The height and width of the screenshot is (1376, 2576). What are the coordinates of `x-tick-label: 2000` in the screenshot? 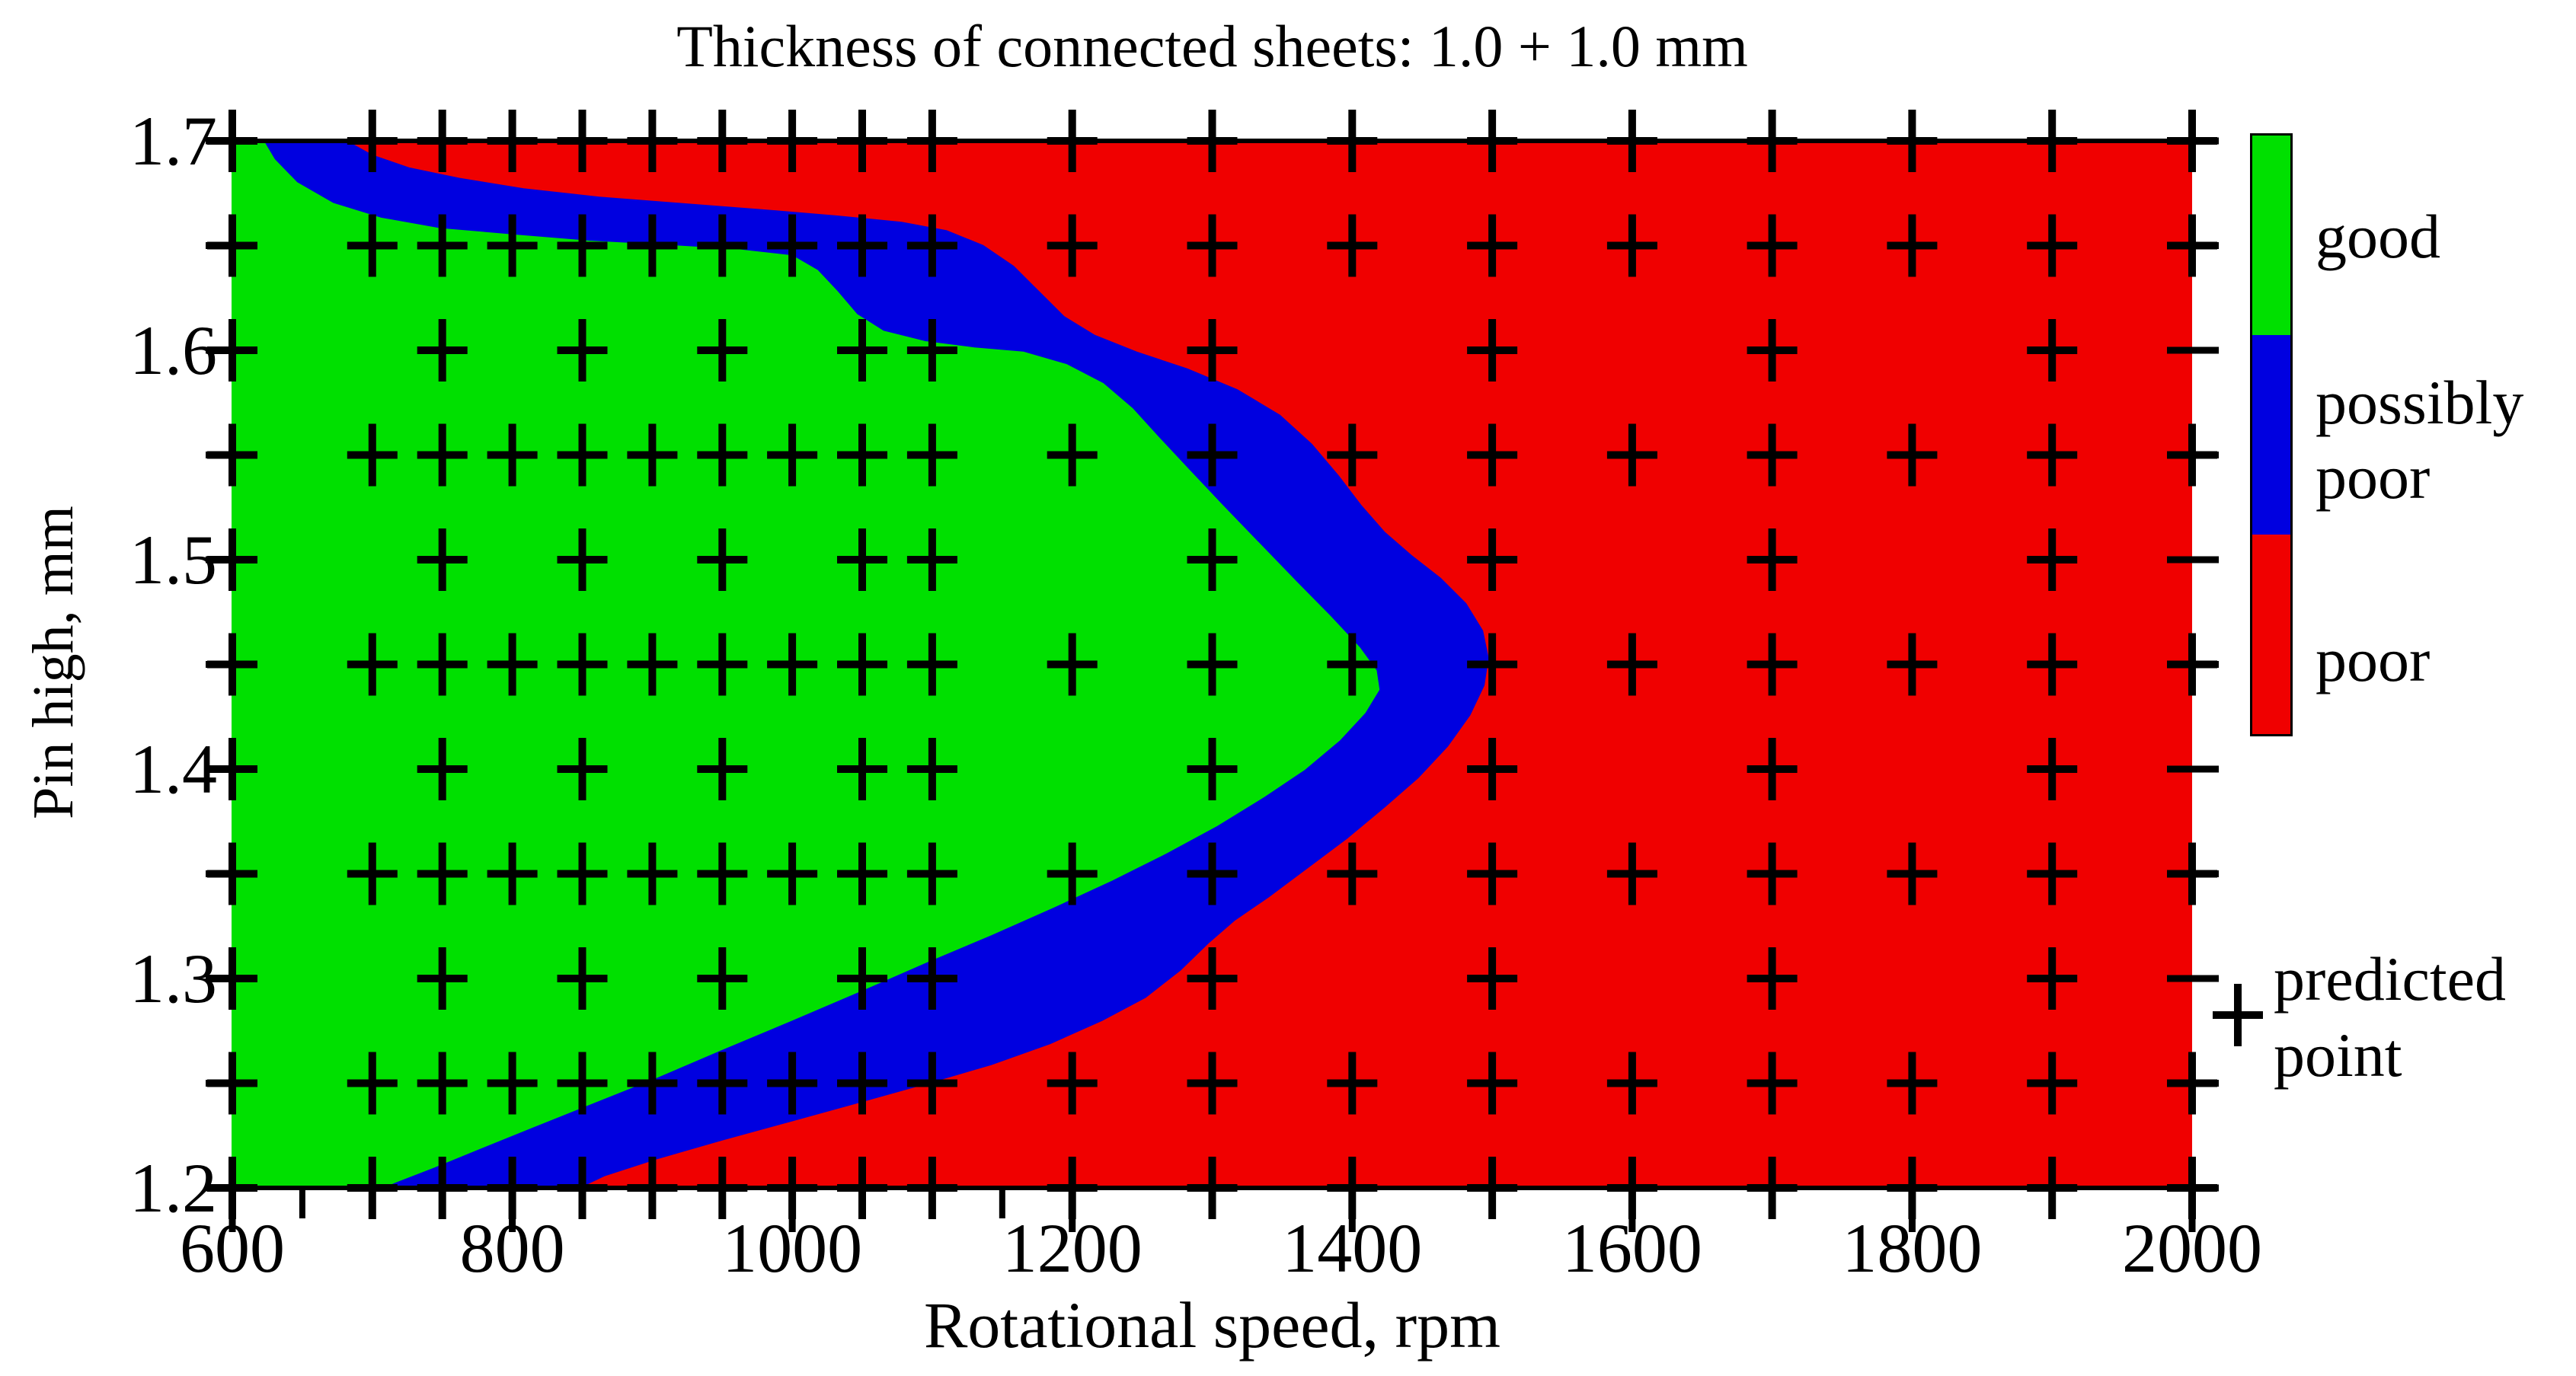 It's located at (2192, 1248).